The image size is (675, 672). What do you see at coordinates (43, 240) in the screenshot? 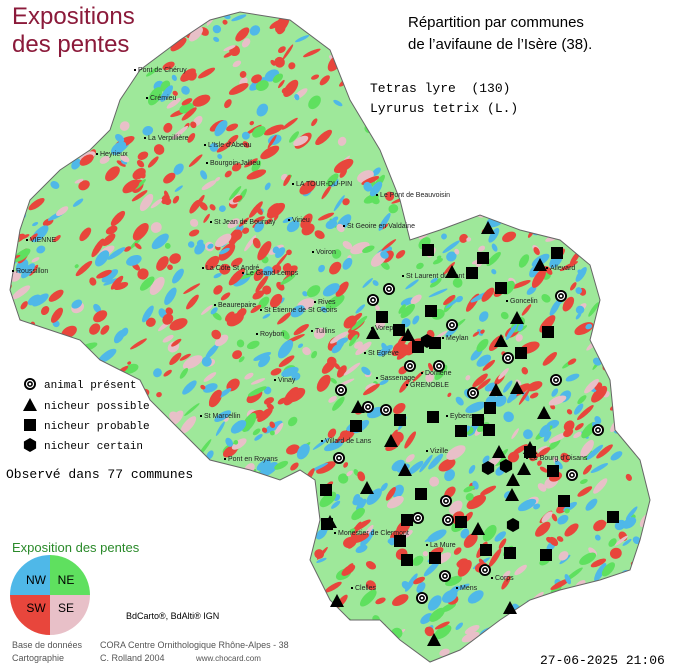
I see `place-label: VIENNE` at bounding box center [43, 240].